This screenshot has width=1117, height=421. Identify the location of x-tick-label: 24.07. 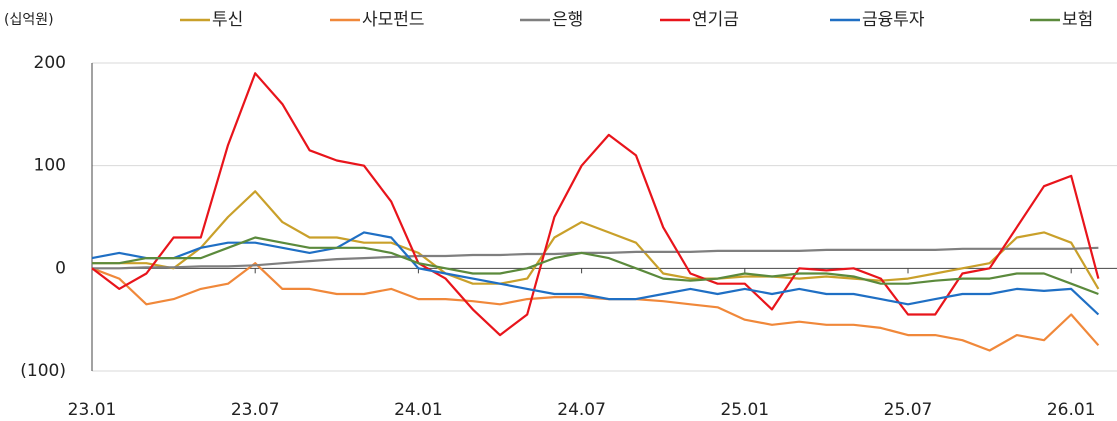
(581, 410).